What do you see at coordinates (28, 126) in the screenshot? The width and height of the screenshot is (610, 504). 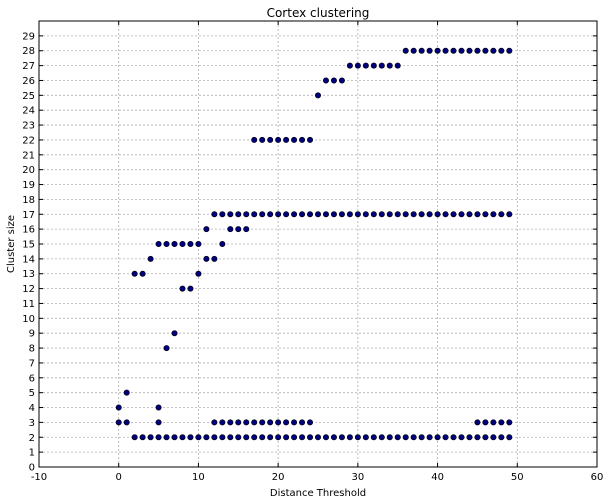 I see `y-tick-label: 23` at bounding box center [28, 126].